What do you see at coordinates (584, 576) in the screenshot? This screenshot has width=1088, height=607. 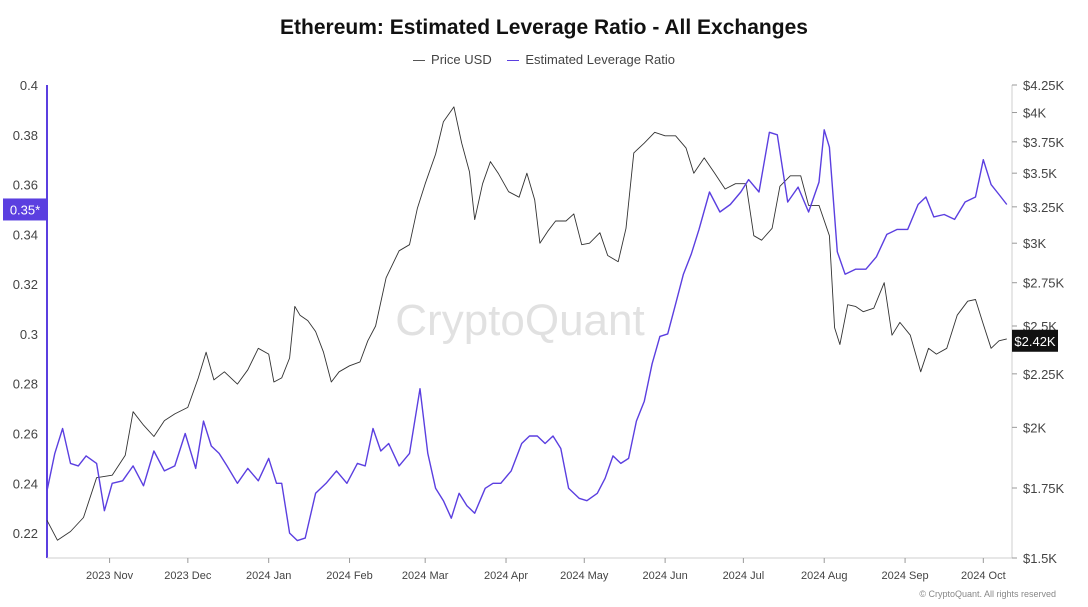 I see `x-axis-tick-label: 2024 May` at bounding box center [584, 576].